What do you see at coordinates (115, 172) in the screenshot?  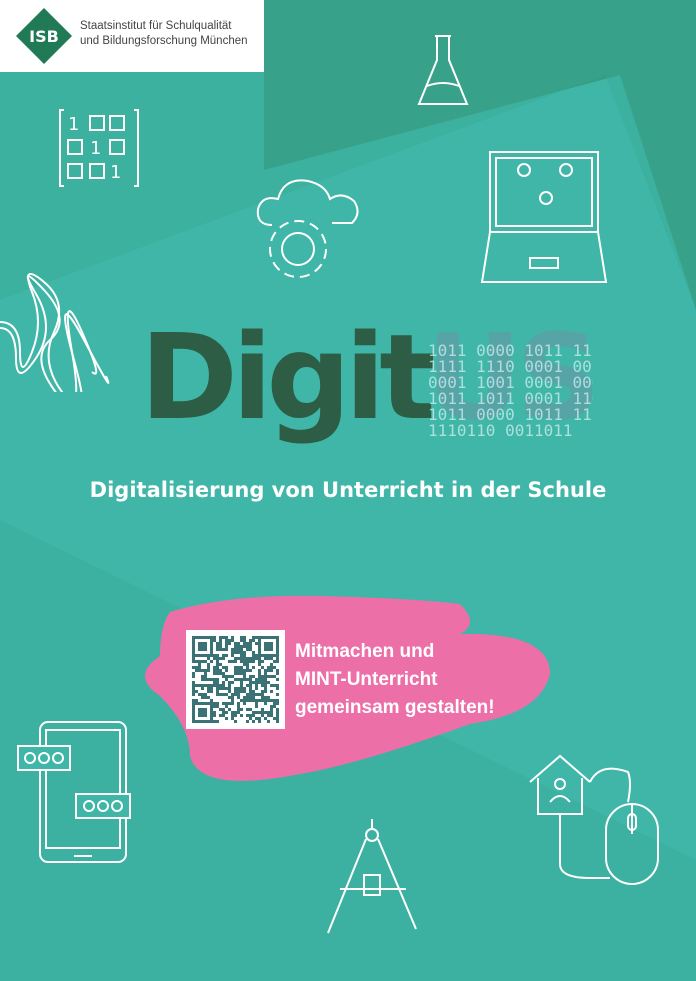 I see `svg-text: 1` at bounding box center [115, 172].